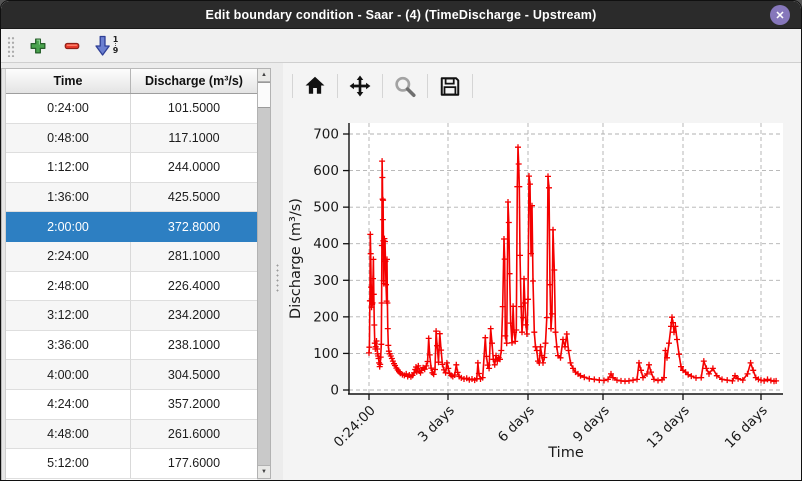 The height and width of the screenshot is (481, 802). What do you see at coordinates (115, 50) in the screenshot?
I see `sort-badge-bottom: 9` at bounding box center [115, 50].